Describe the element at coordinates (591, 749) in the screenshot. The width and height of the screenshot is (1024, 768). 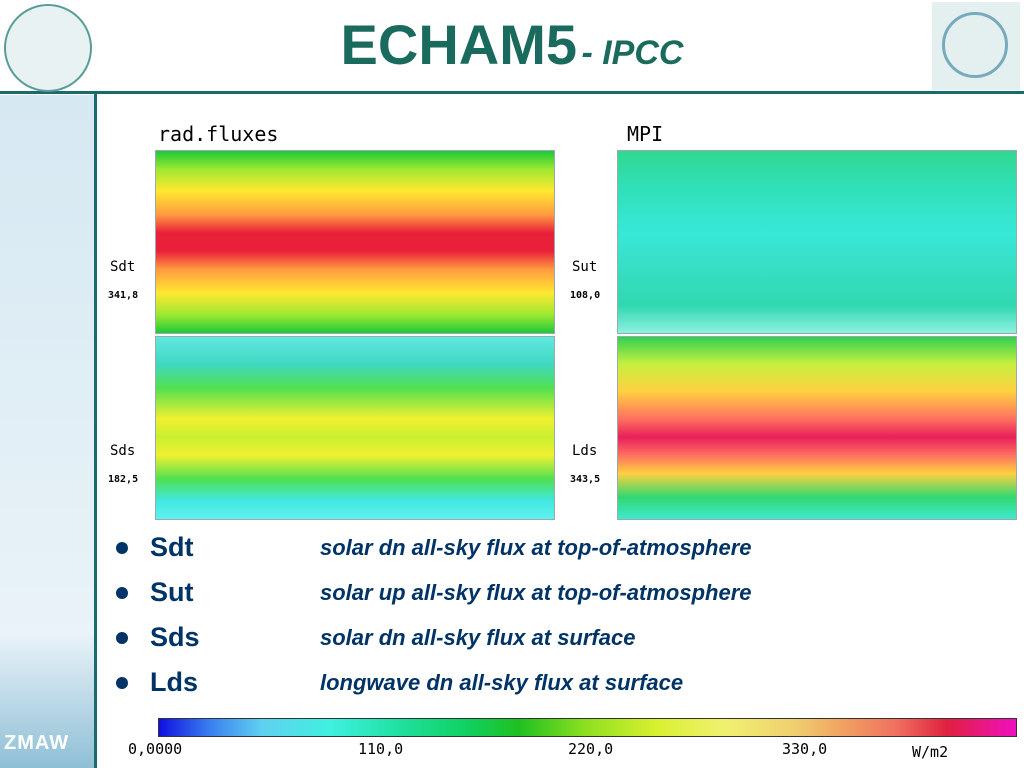
I see `colorbar-tick: 220,0` at that location.